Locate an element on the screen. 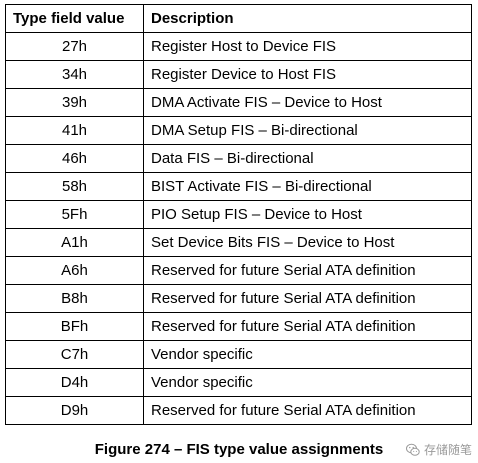 This screenshot has width=478, height=463. table-row: 46h Data FIS – Bi-directional is located at coordinates (238, 158).